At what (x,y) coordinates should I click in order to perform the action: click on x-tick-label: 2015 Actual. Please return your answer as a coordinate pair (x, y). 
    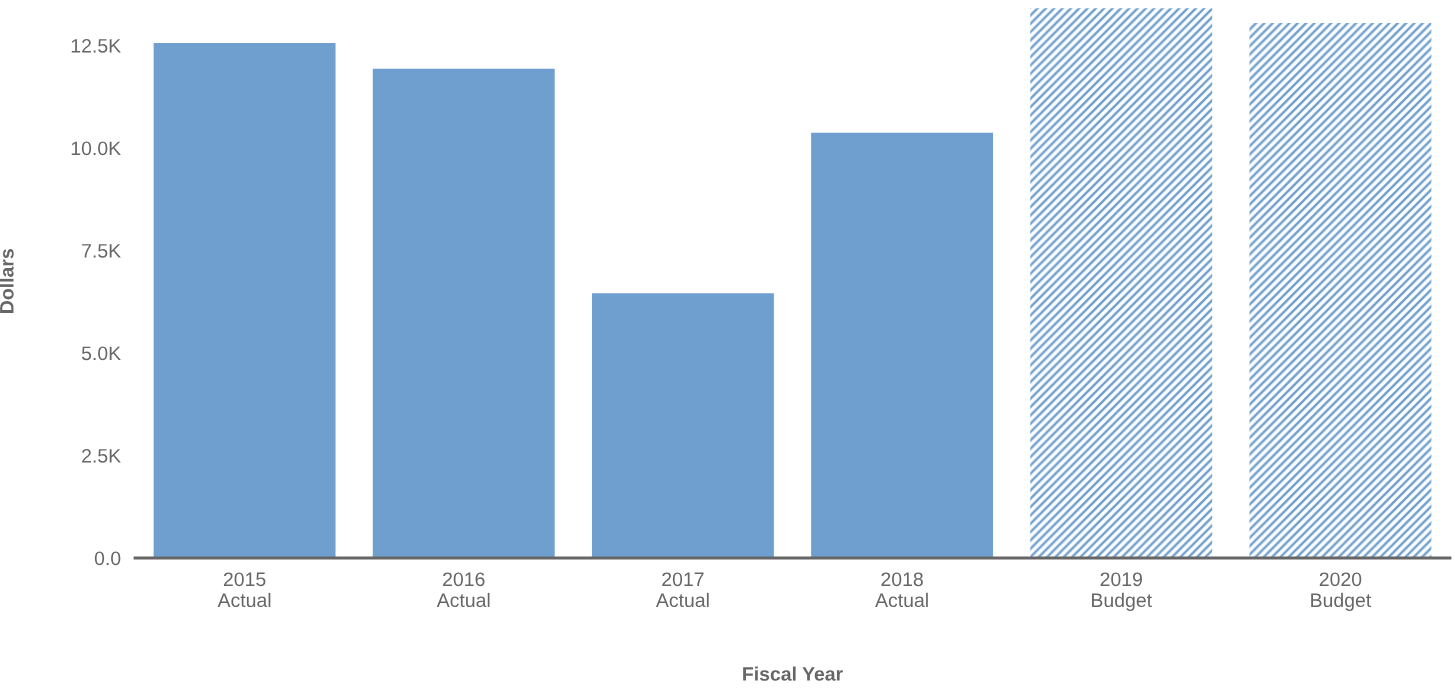
    Looking at the image, I should click on (244, 590).